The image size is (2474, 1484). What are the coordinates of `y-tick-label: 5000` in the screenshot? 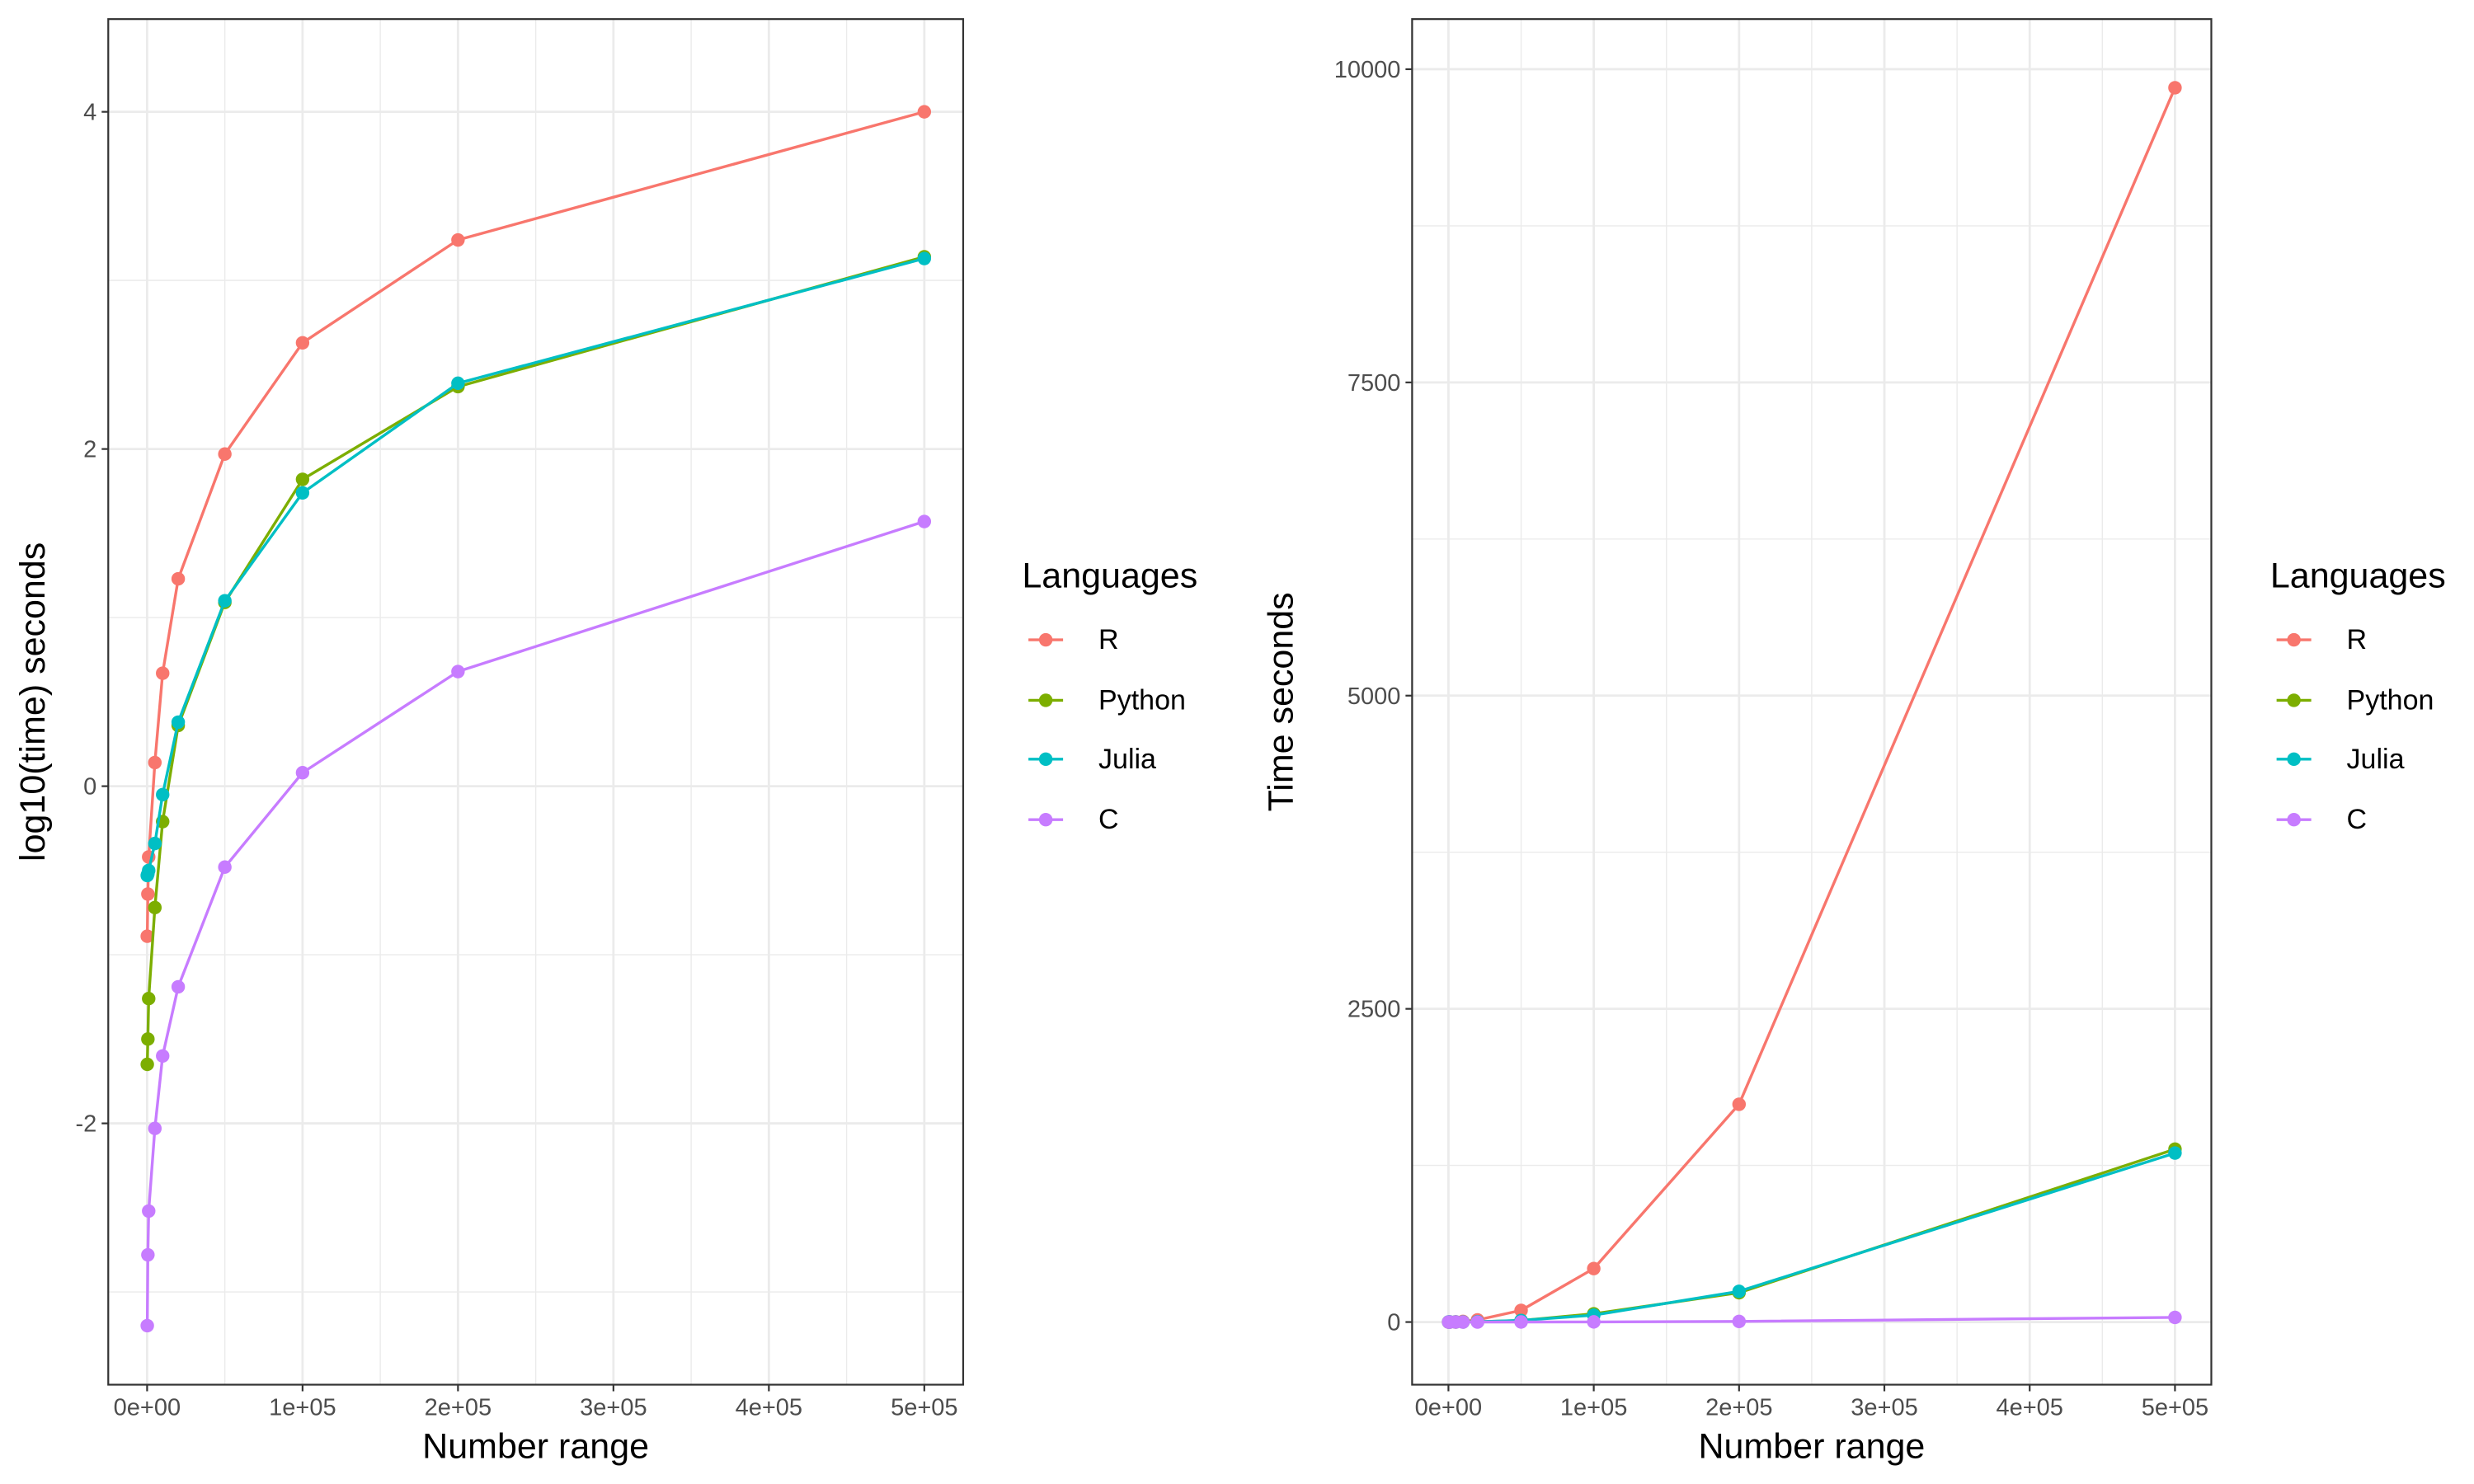 It's located at (1374, 696).